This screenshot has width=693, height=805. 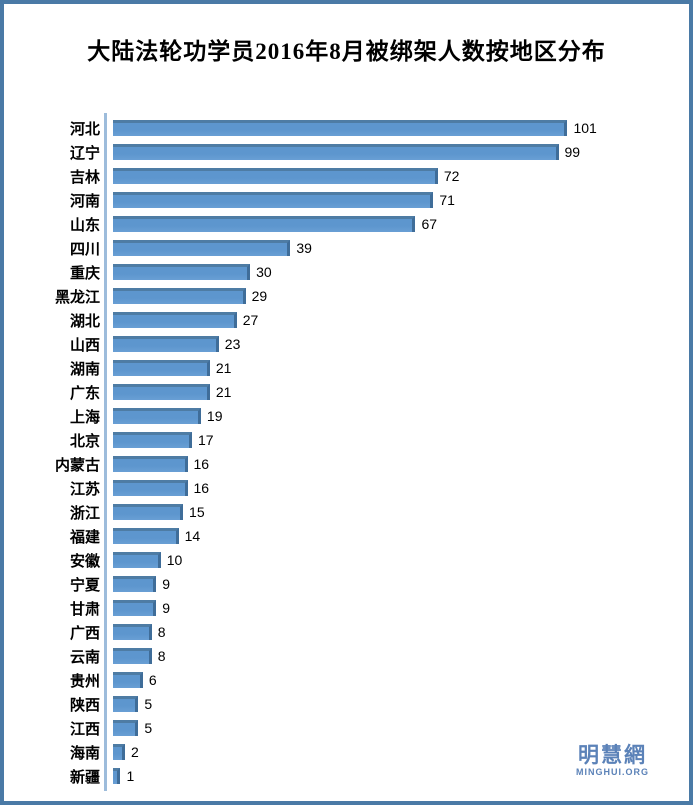 I want to click on chart-row: 福建 14, so click(x=346, y=536).